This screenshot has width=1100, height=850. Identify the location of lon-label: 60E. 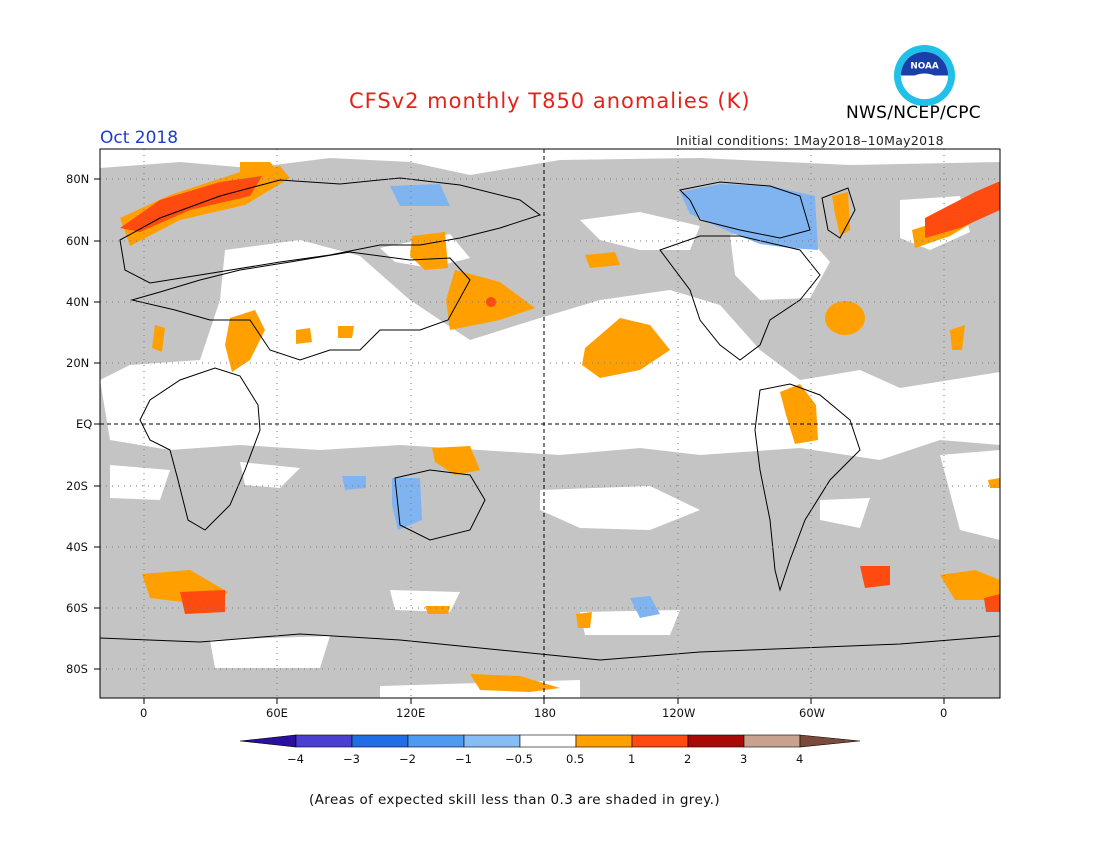
(277, 713).